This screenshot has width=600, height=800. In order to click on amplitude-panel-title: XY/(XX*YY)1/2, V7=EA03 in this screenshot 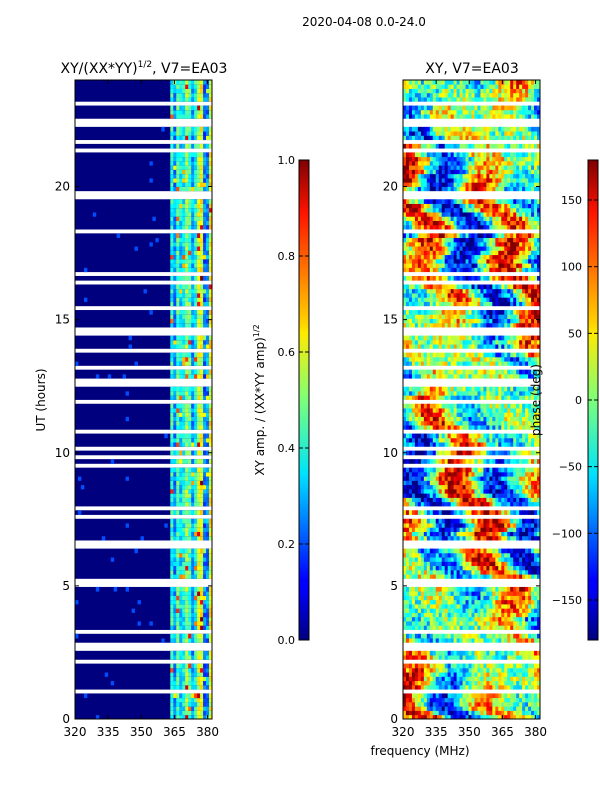, I will do `click(144, 68)`.